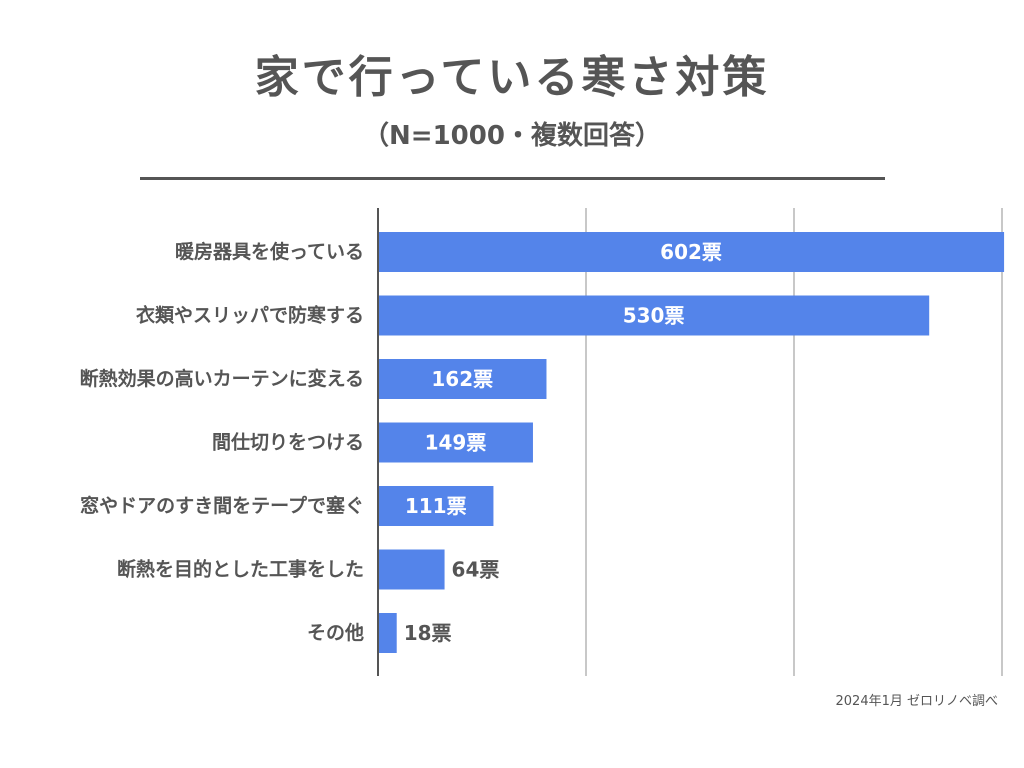  Describe the element at coordinates (476, 570) in the screenshot. I see `bar-value-label: 64票` at that location.